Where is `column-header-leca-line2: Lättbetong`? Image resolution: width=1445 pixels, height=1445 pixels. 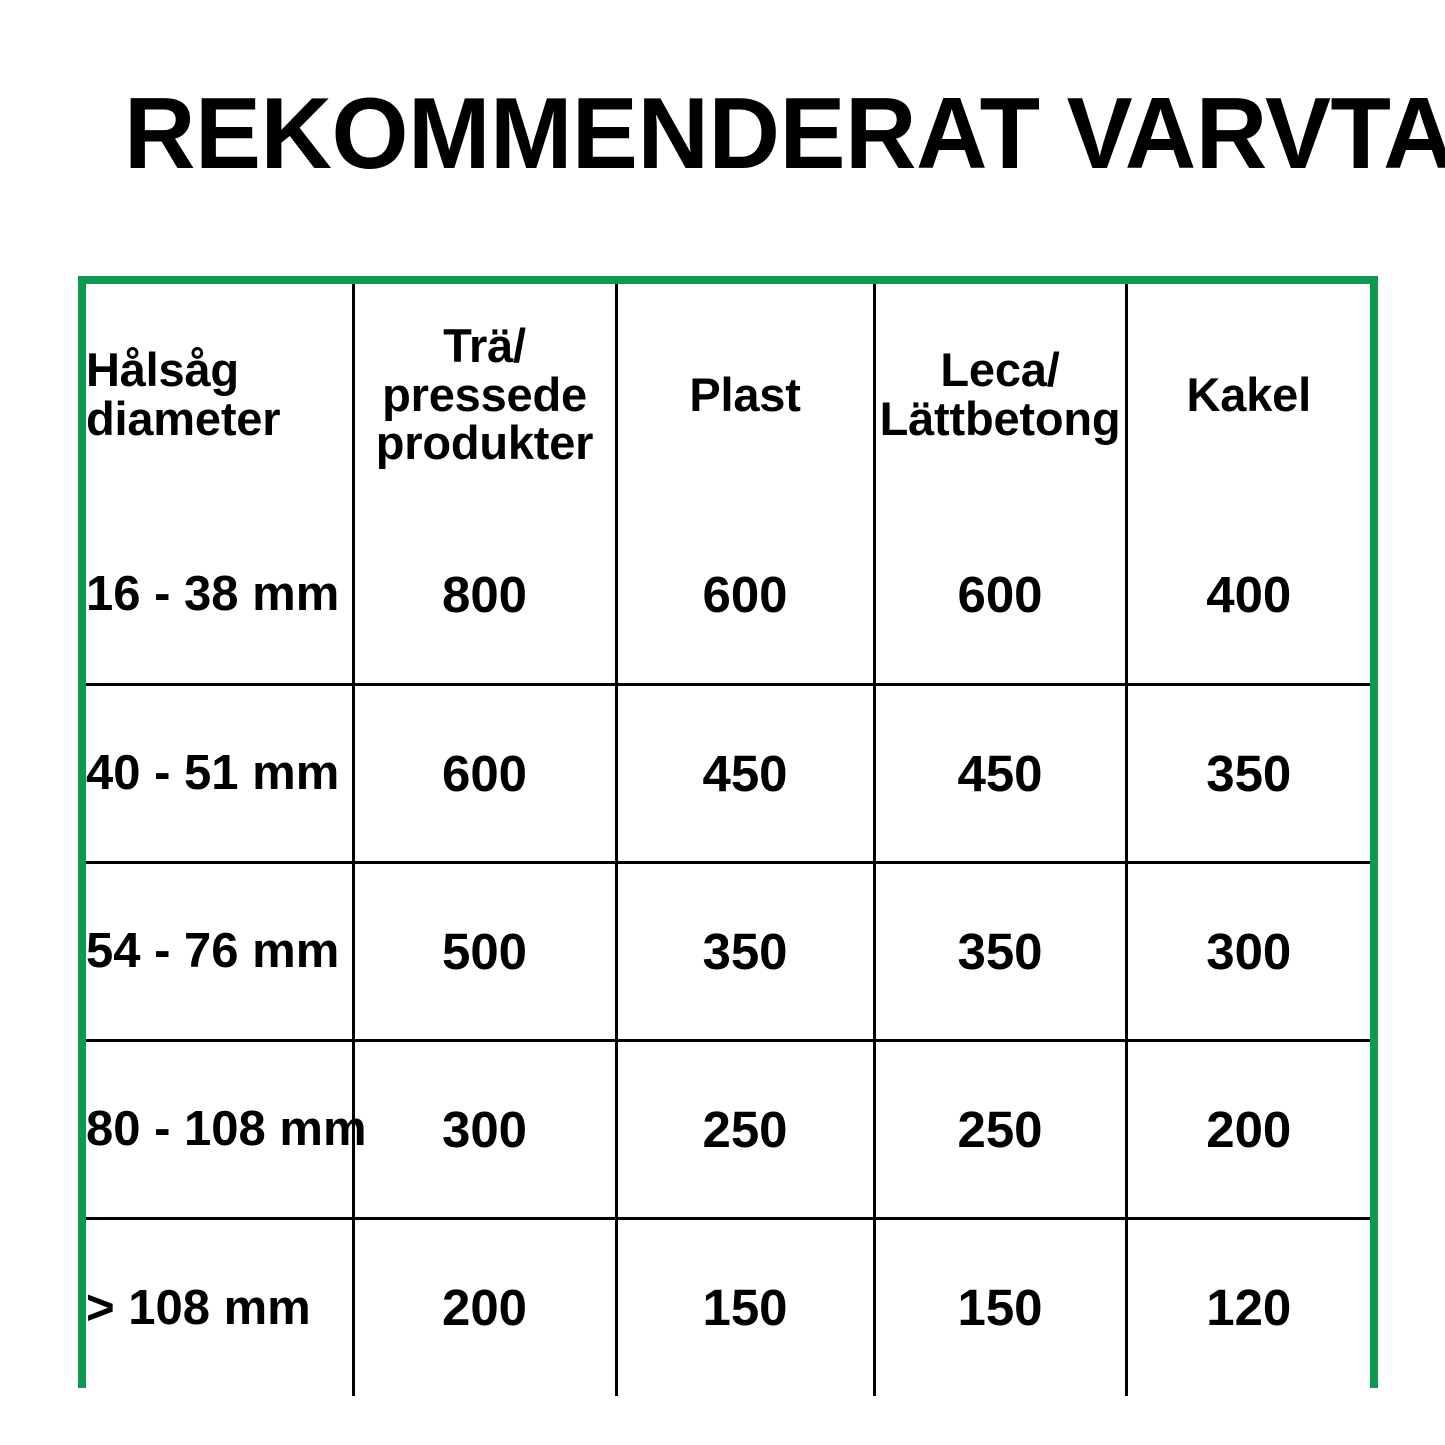
column-header-leca-line2: Lättbetong is located at coordinates (1000, 418).